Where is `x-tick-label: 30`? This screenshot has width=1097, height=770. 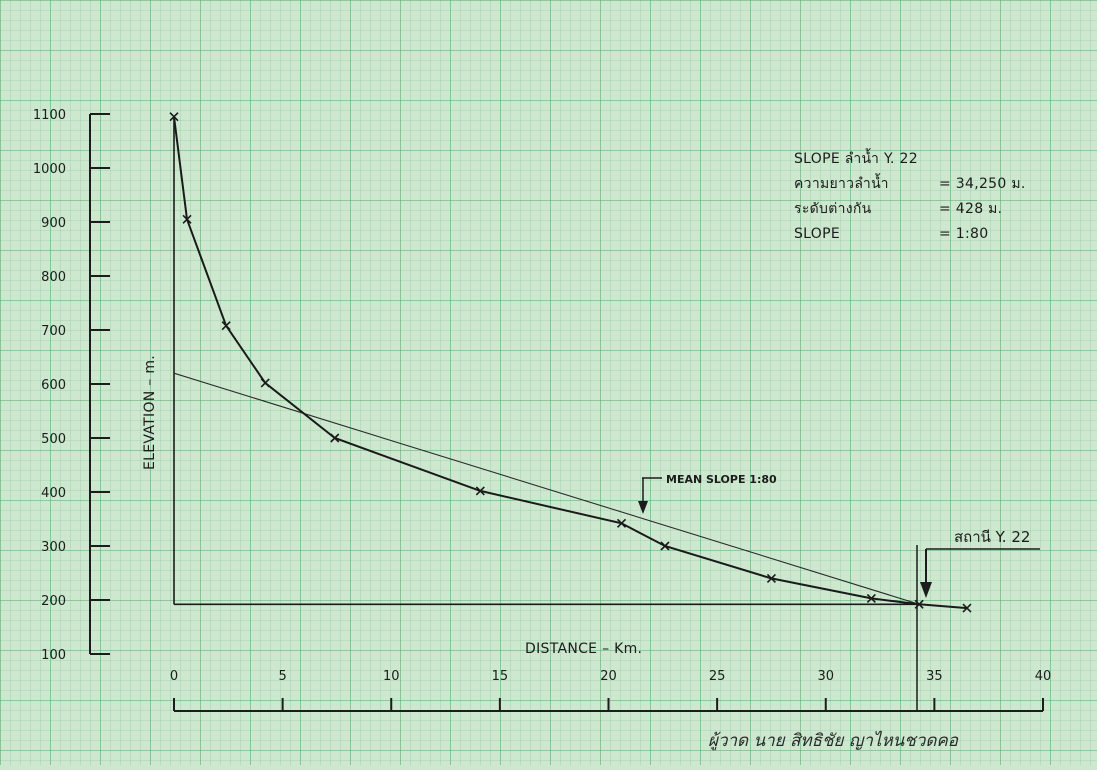 x-tick-label: 30 is located at coordinates (825, 676).